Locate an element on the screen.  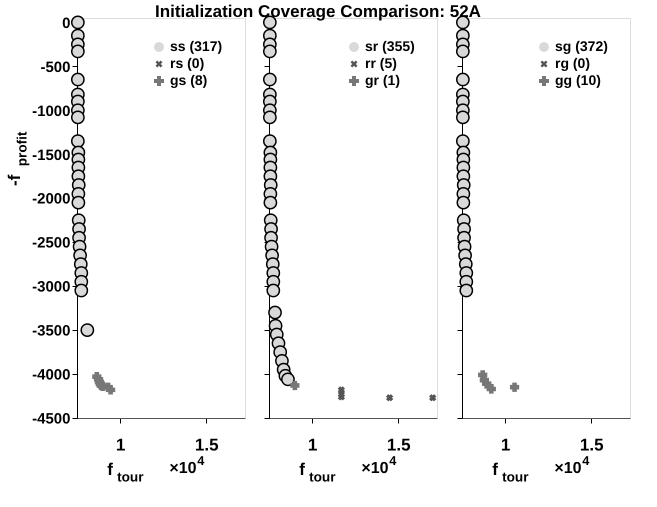
legend-label: ss (317) is located at coordinates (196, 46).